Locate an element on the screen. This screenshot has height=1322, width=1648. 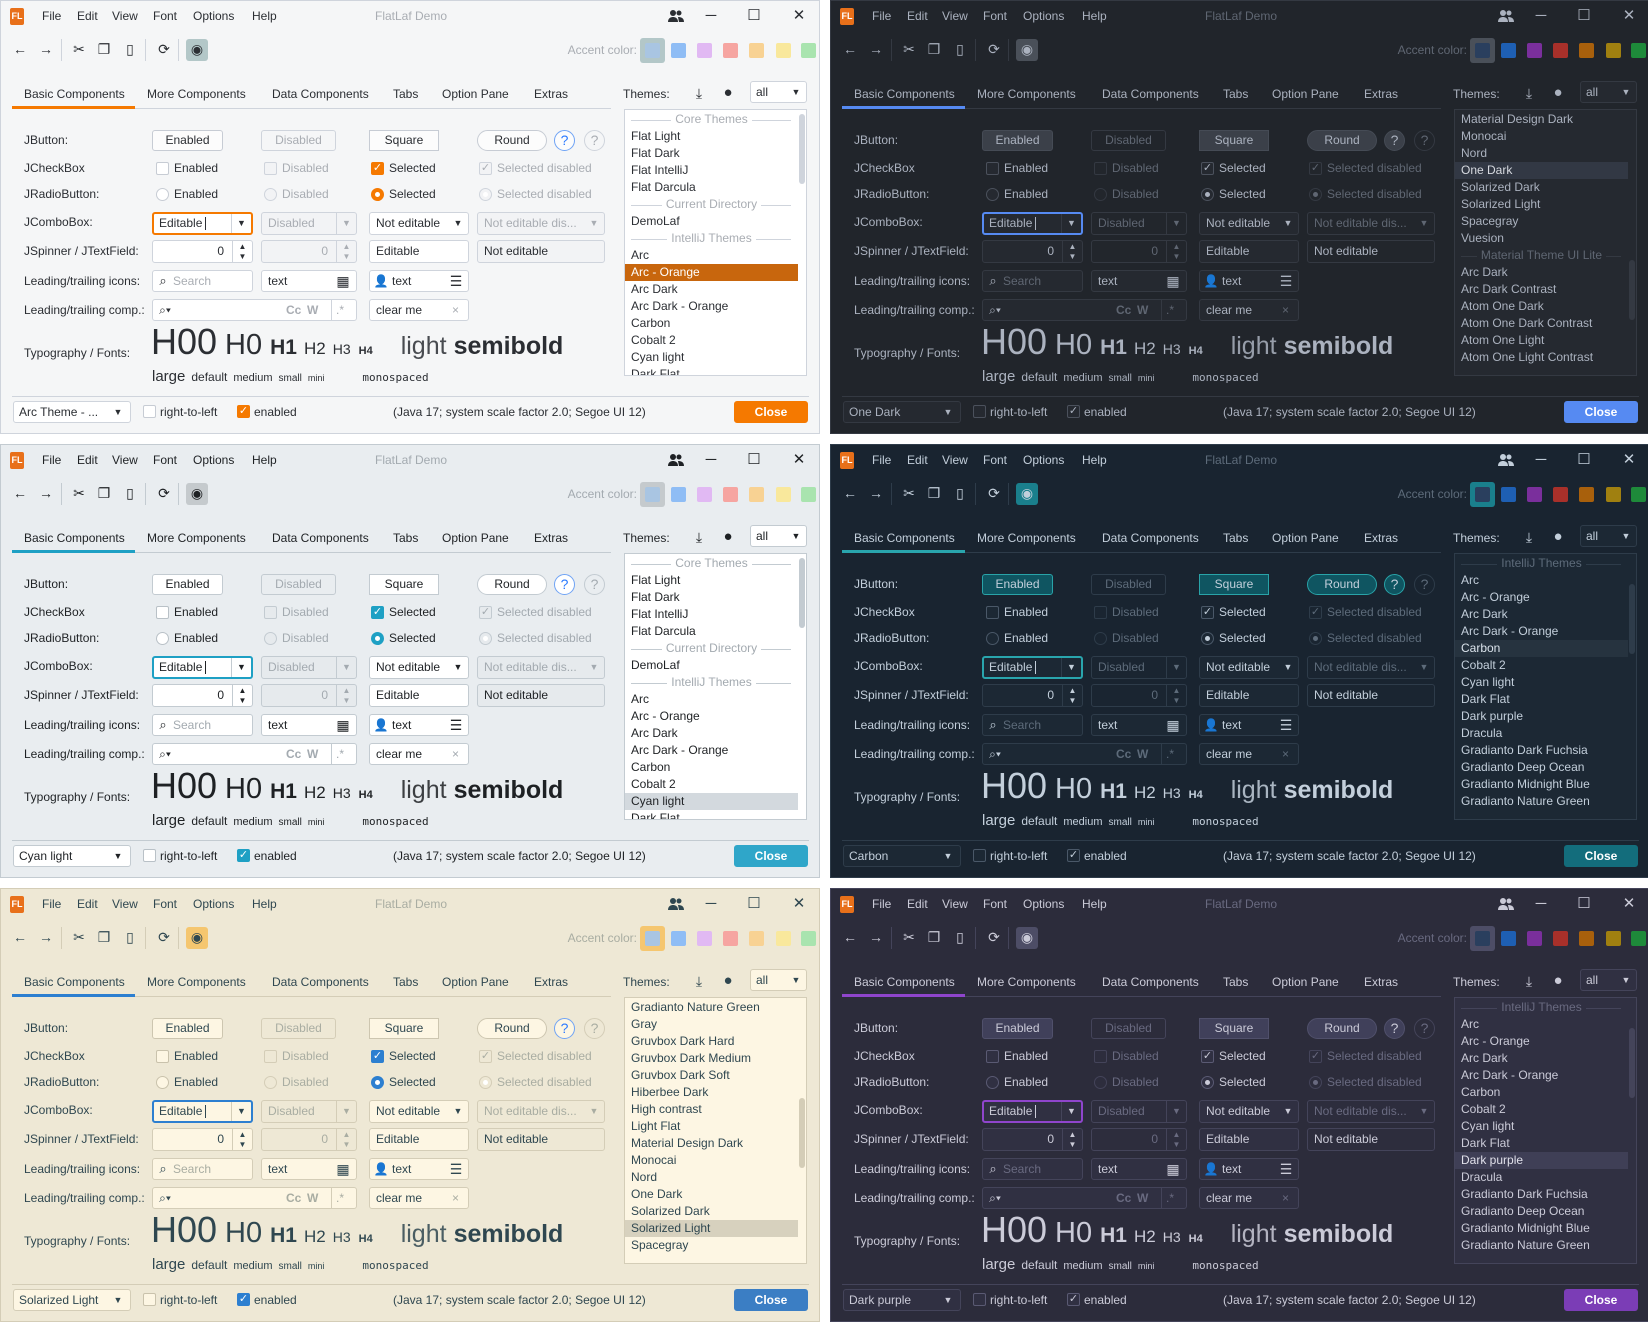
menu-font: Font is located at coordinates (995, 904).